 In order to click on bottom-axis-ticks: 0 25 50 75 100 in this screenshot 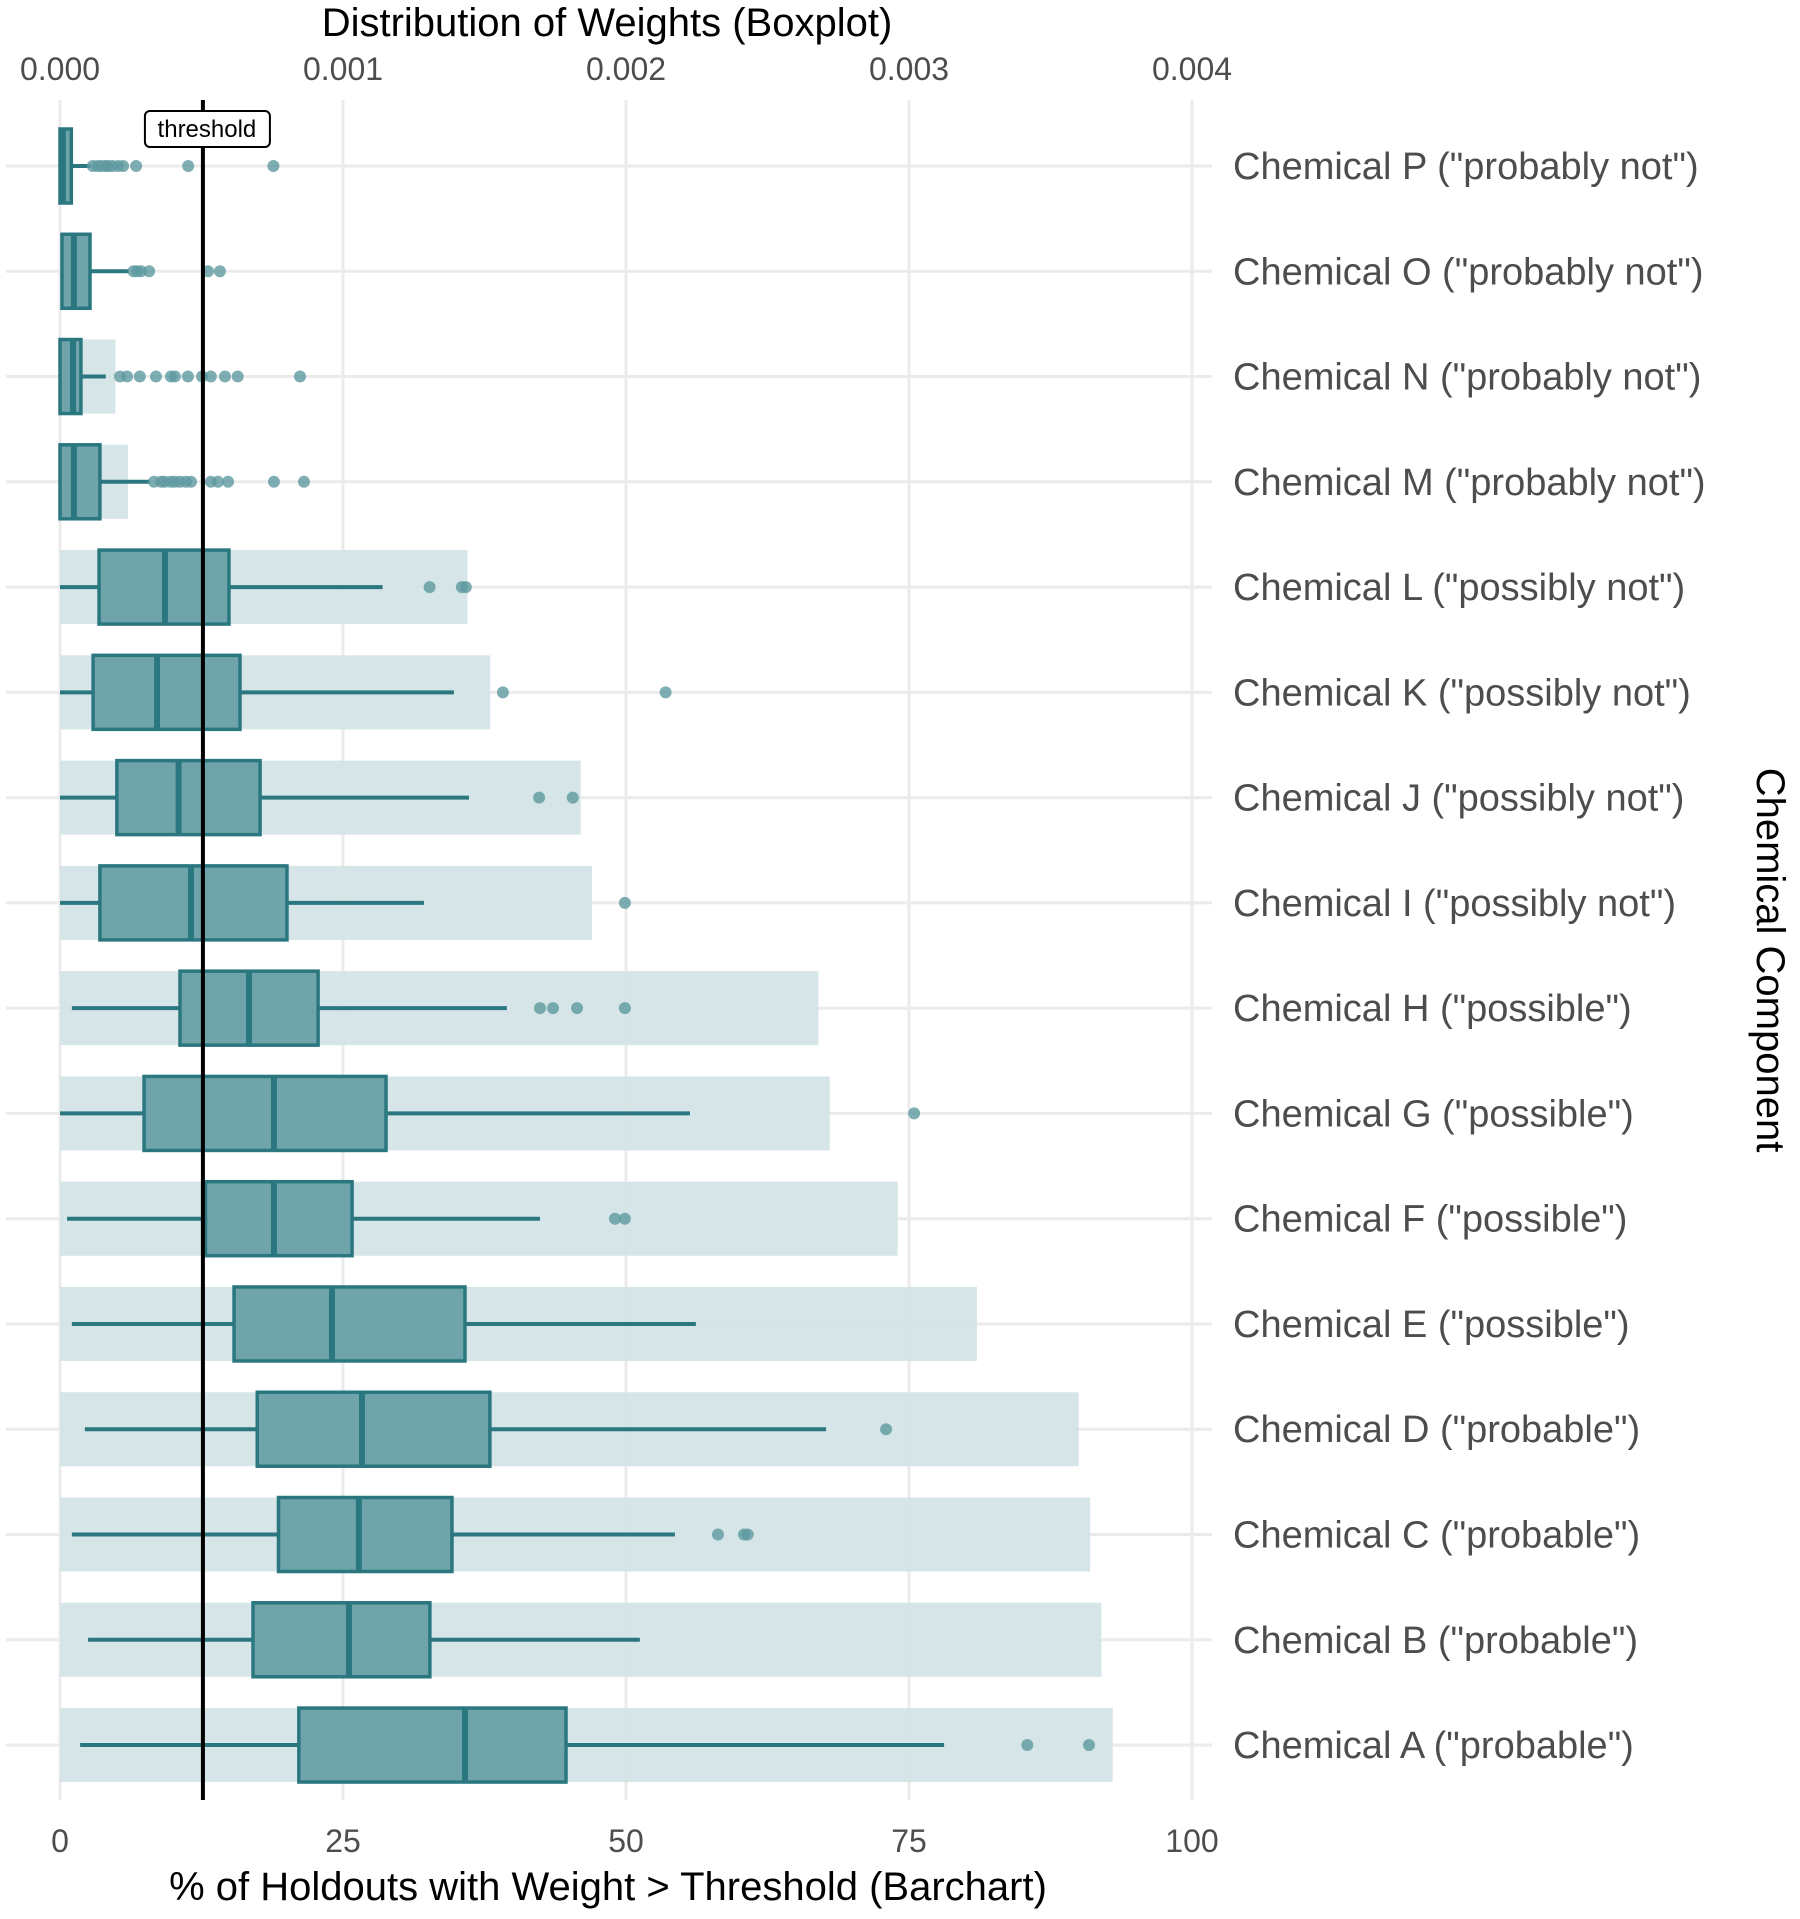, I will do `click(635, 1841)`.